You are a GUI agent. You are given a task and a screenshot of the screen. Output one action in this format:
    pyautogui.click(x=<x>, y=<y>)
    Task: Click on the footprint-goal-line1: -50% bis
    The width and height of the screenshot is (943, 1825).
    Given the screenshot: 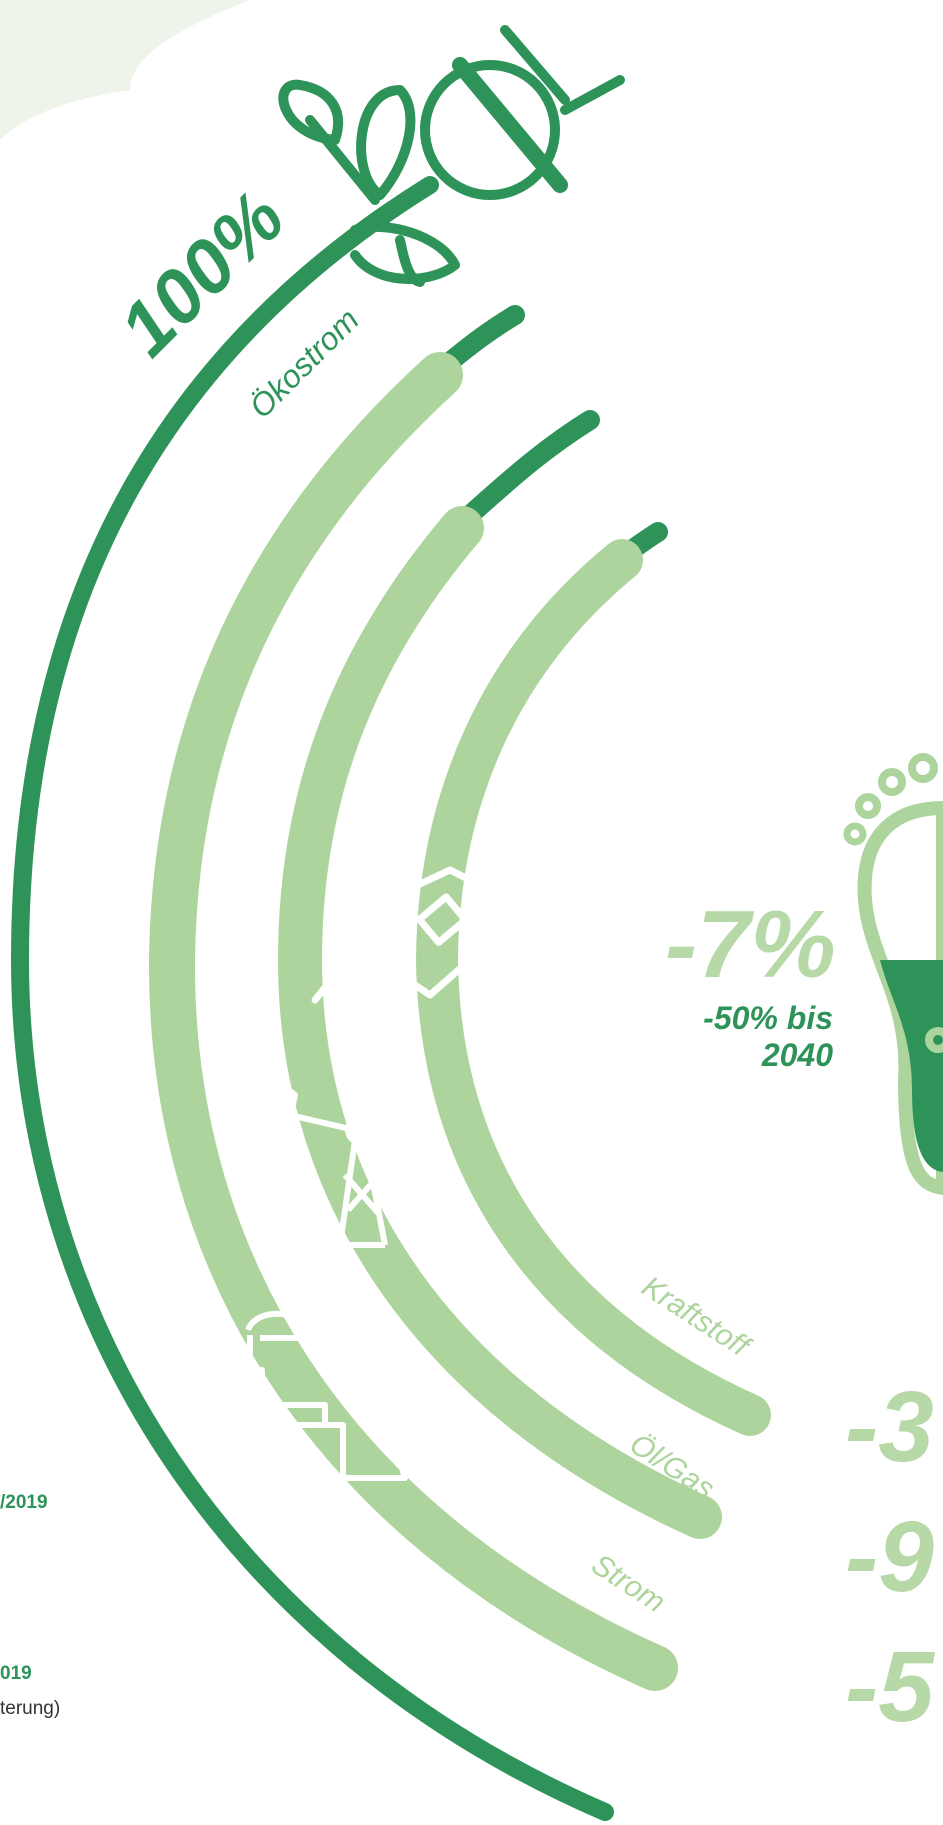 What is the action you would take?
    pyautogui.click(x=768, y=1018)
    